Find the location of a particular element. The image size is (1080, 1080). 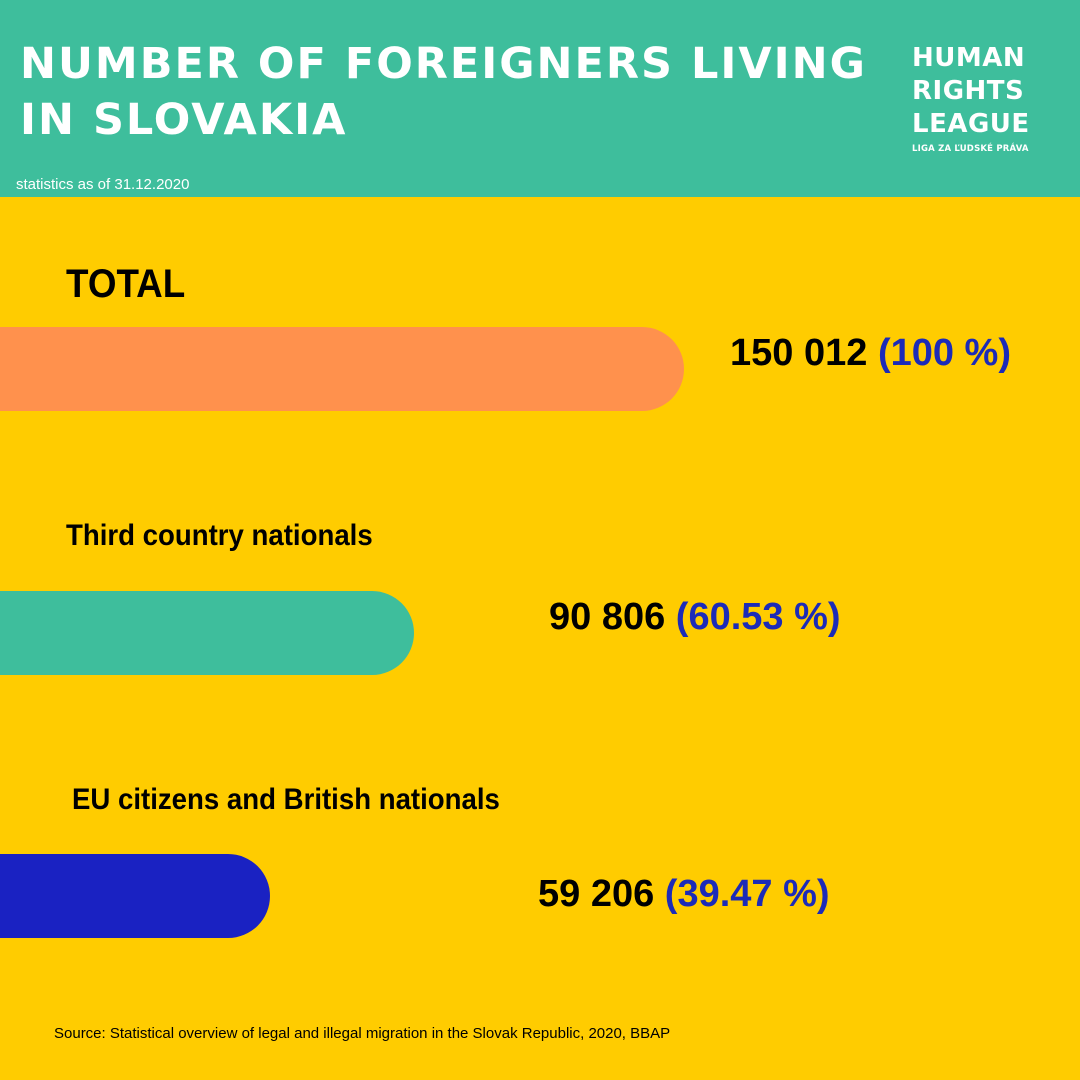

logo-subline: LIGA ZA ĽUDSKÉ PRÁVA is located at coordinates (970, 149).